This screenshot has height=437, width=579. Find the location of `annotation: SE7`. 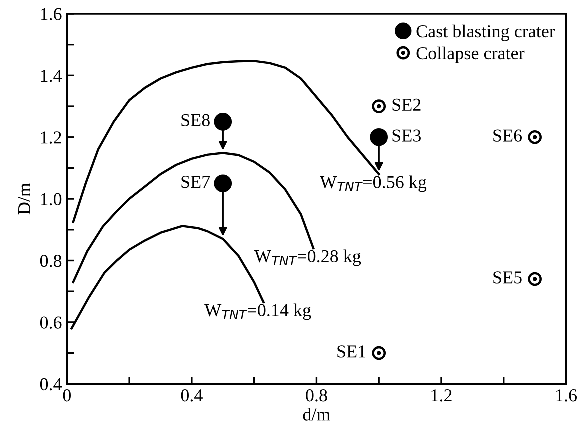

annotation: SE7 is located at coordinates (196, 182).